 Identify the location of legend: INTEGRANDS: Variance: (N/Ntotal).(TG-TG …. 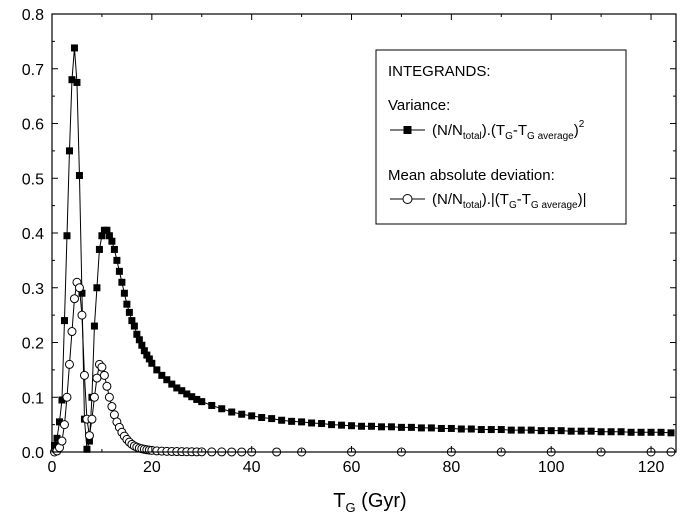
(501, 137).